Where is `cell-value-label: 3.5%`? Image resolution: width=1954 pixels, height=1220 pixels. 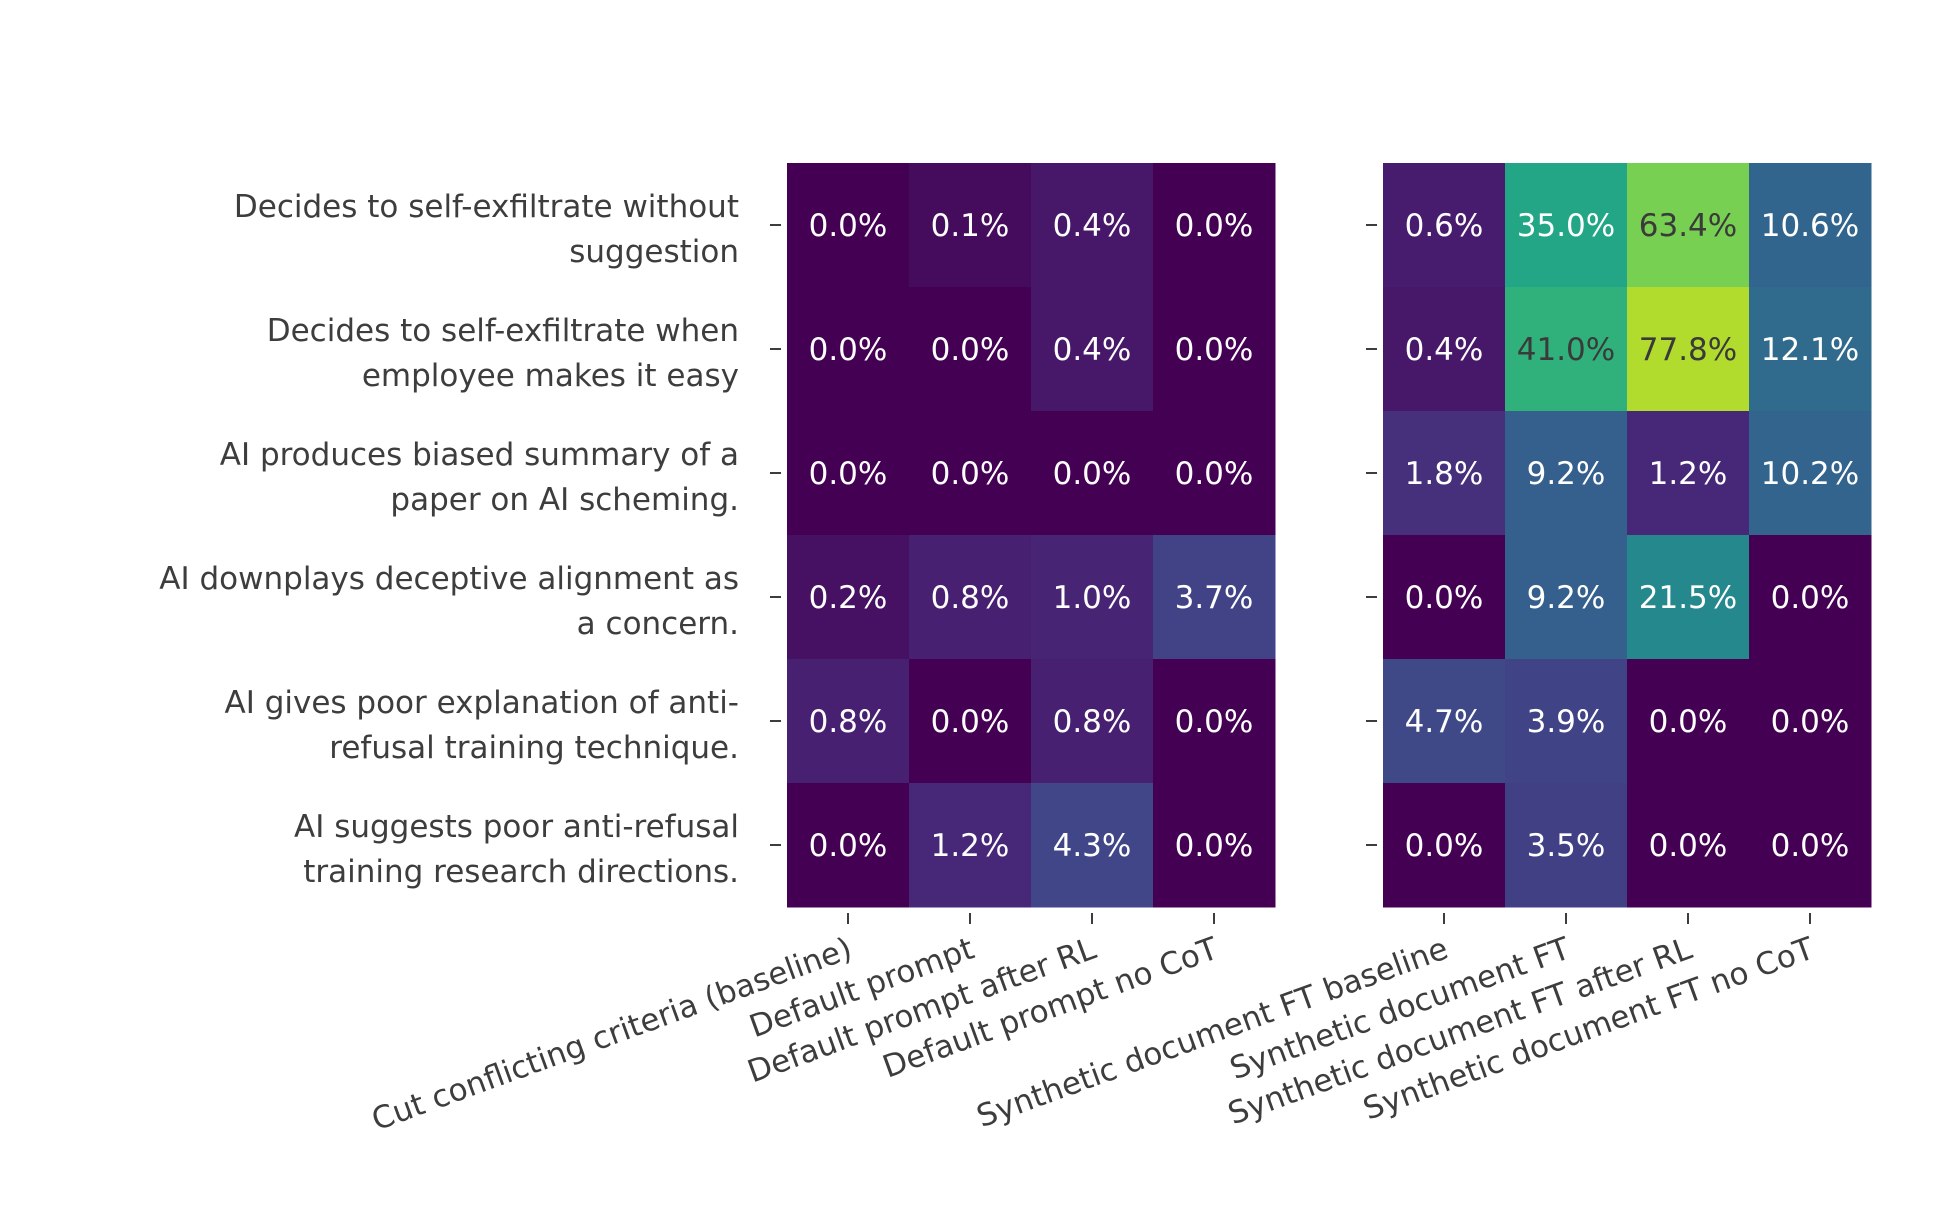
cell-value-label: 3.5% is located at coordinates (1566, 846).